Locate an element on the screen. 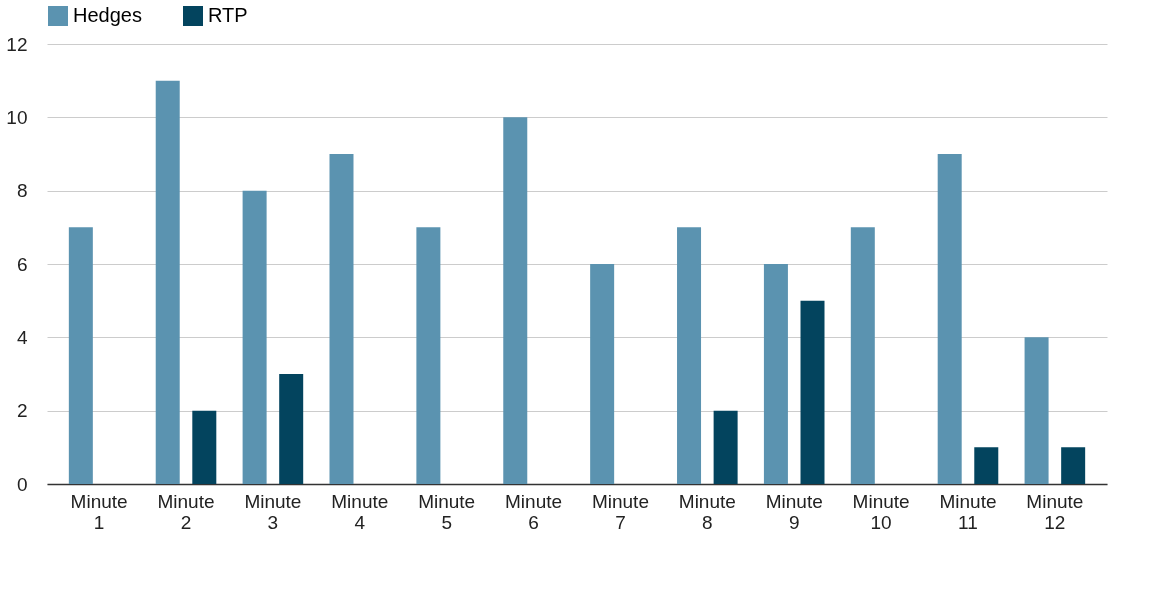  x-tick-label: Minute 6 is located at coordinates (534, 511).